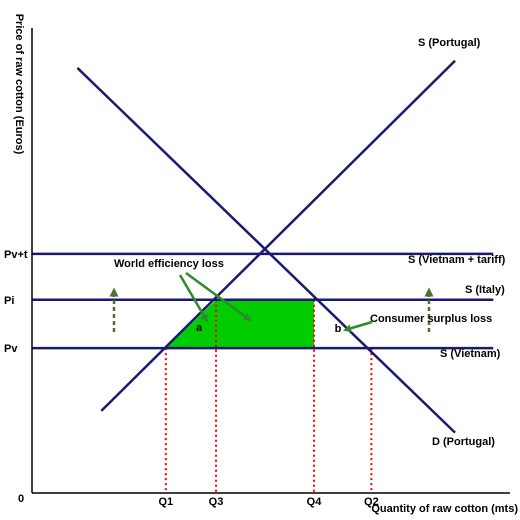 Image resolution: width=520 pixels, height=520 pixels. Describe the element at coordinates (240, 324) in the screenshot. I see `shaded-area` at that location.